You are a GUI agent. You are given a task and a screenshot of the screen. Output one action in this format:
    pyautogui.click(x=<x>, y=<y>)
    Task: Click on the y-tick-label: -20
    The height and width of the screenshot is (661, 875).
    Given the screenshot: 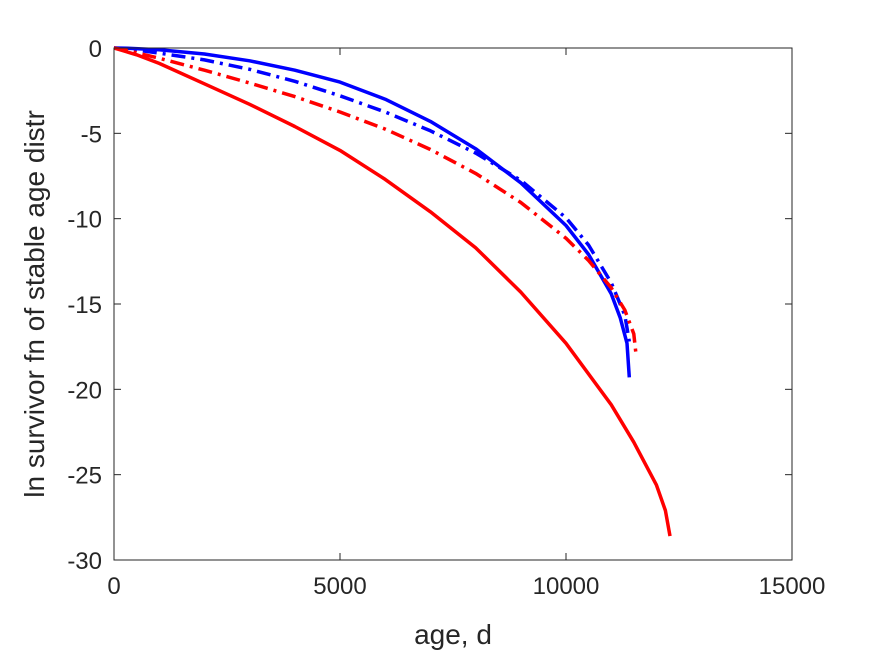 What is the action you would take?
    pyautogui.click(x=84, y=390)
    